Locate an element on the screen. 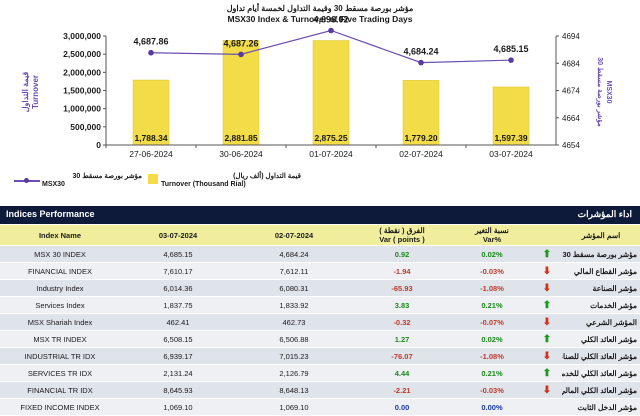 This screenshot has height=416, width=640. index-name-ar-cell: المؤشر الشرعي is located at coordinates (601, 322).